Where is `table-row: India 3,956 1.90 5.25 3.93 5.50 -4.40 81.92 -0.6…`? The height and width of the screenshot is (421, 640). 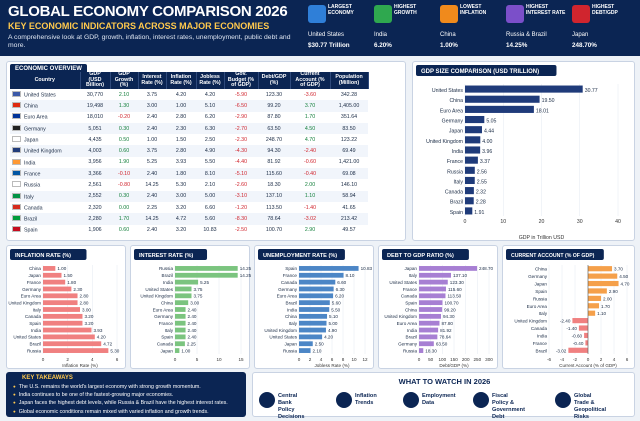
table-row: India 3,956 1.90 5.25 3.93 5.50 -4.40 81.92 -0.6… is located at coordinates (189, 162).